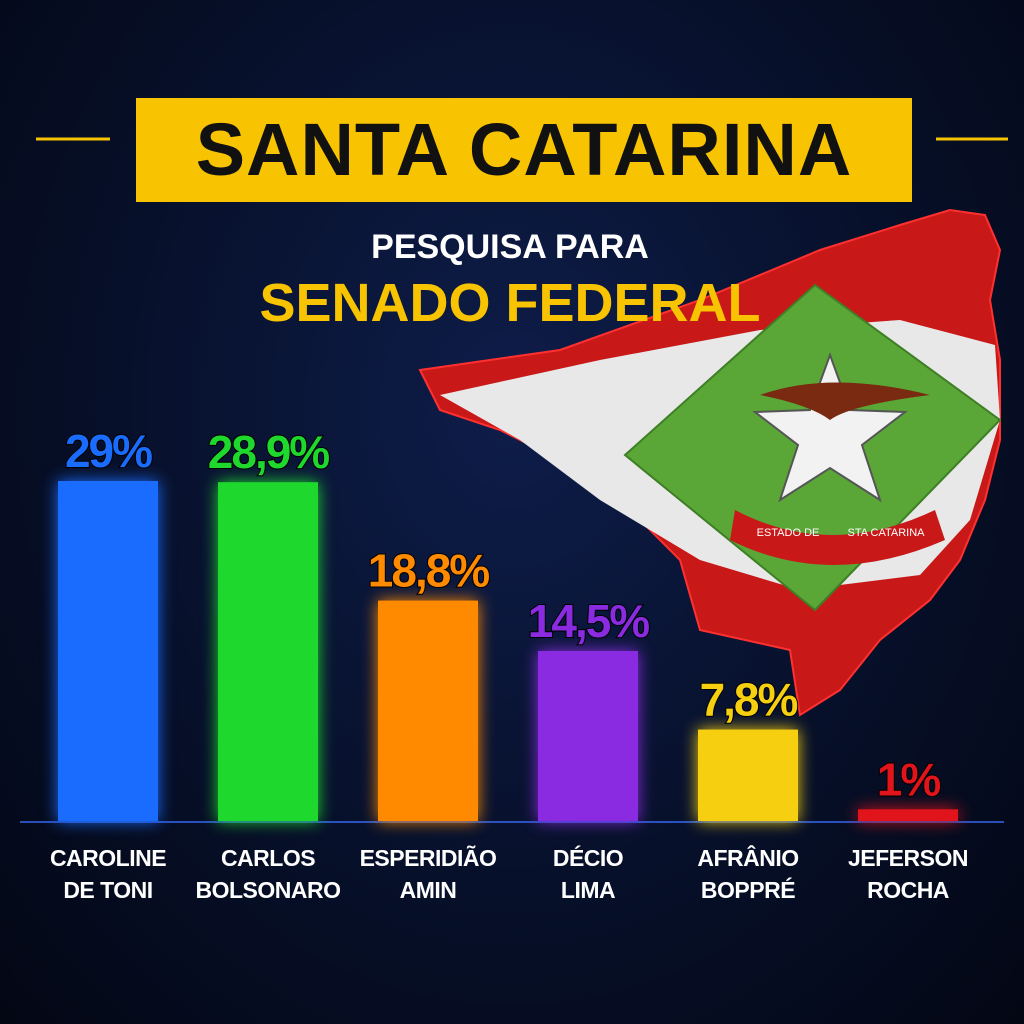 The width and height of the screenshot is (1024, 1024). I want to click on x-tick-label: CAROLINE DE TONI, so click(108, 874).